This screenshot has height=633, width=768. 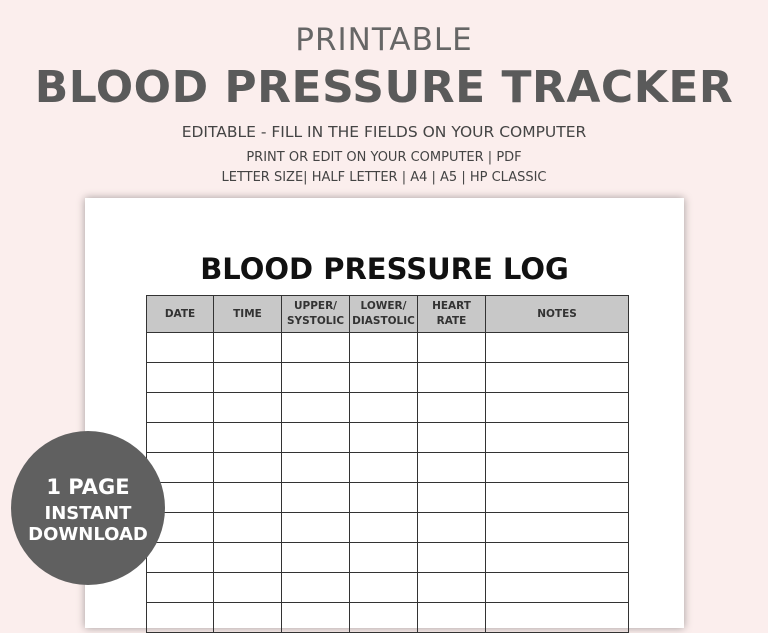 I want to click on column-header-line: LOWER/, so click(x=383, y=306).